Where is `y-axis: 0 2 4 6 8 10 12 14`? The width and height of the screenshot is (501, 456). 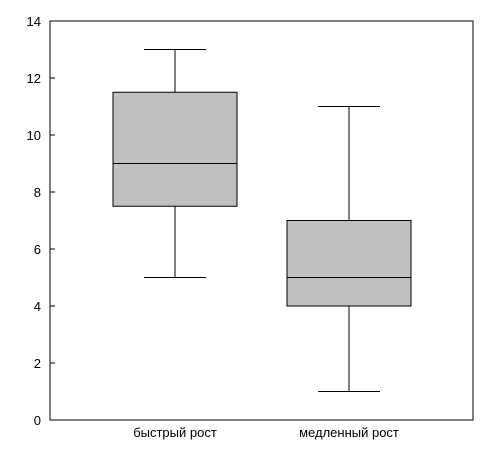
y-axis: 0 2 4 6 8 10 12 14 is located at coordinates (41, 221).